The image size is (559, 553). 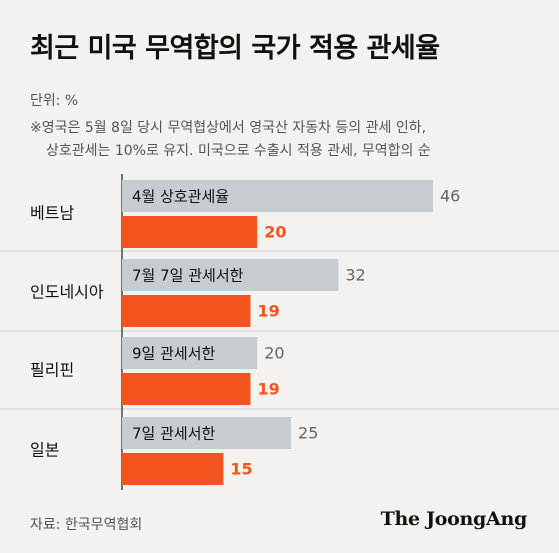 What do you see at coordinates (52, 370) in the screenshot?
I see `category-label: 필리핀` at bounding box center [52, 370].